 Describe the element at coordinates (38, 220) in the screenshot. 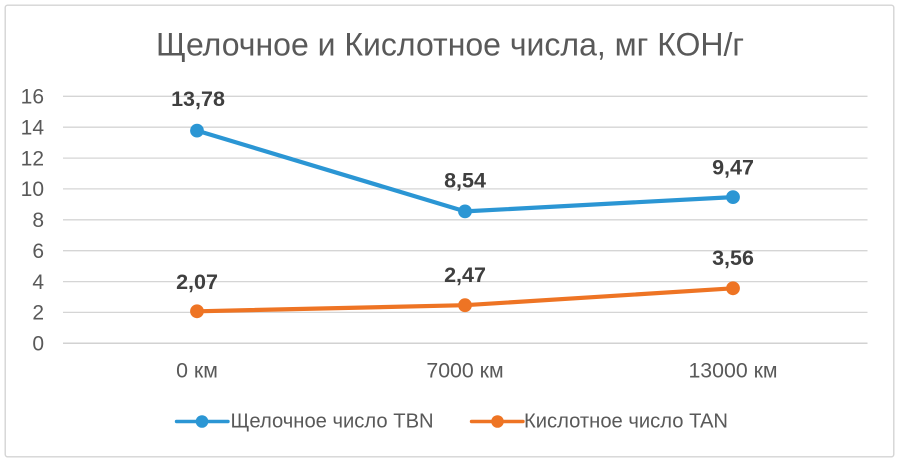

I see `svg-text: 8` at that location.